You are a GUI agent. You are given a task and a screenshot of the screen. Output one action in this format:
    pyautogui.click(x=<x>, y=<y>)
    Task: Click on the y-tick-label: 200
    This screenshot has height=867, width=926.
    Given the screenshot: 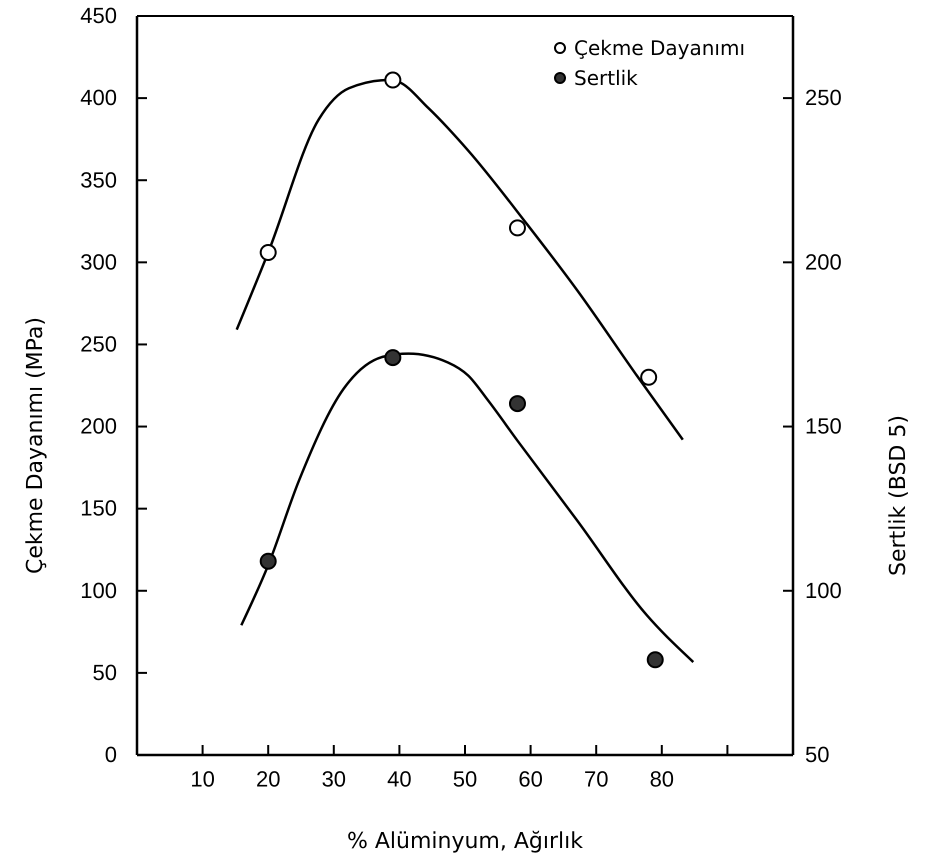 What is the action you would take?
    pyautogui.click(x=98, y=426)
    